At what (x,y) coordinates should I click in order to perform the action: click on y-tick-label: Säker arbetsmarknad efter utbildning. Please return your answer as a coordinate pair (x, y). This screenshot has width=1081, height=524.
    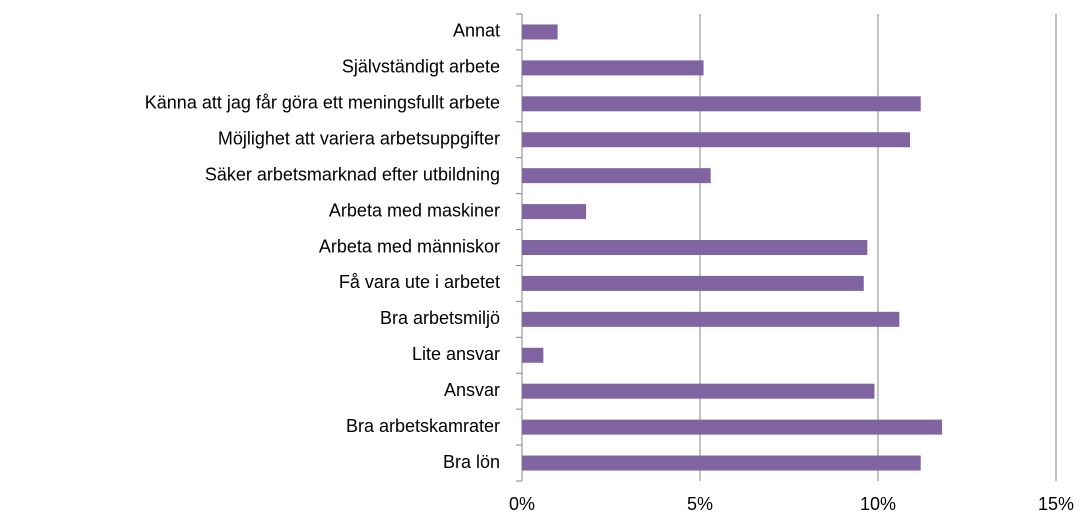
    Looking at the image, I should click on (352, 174).